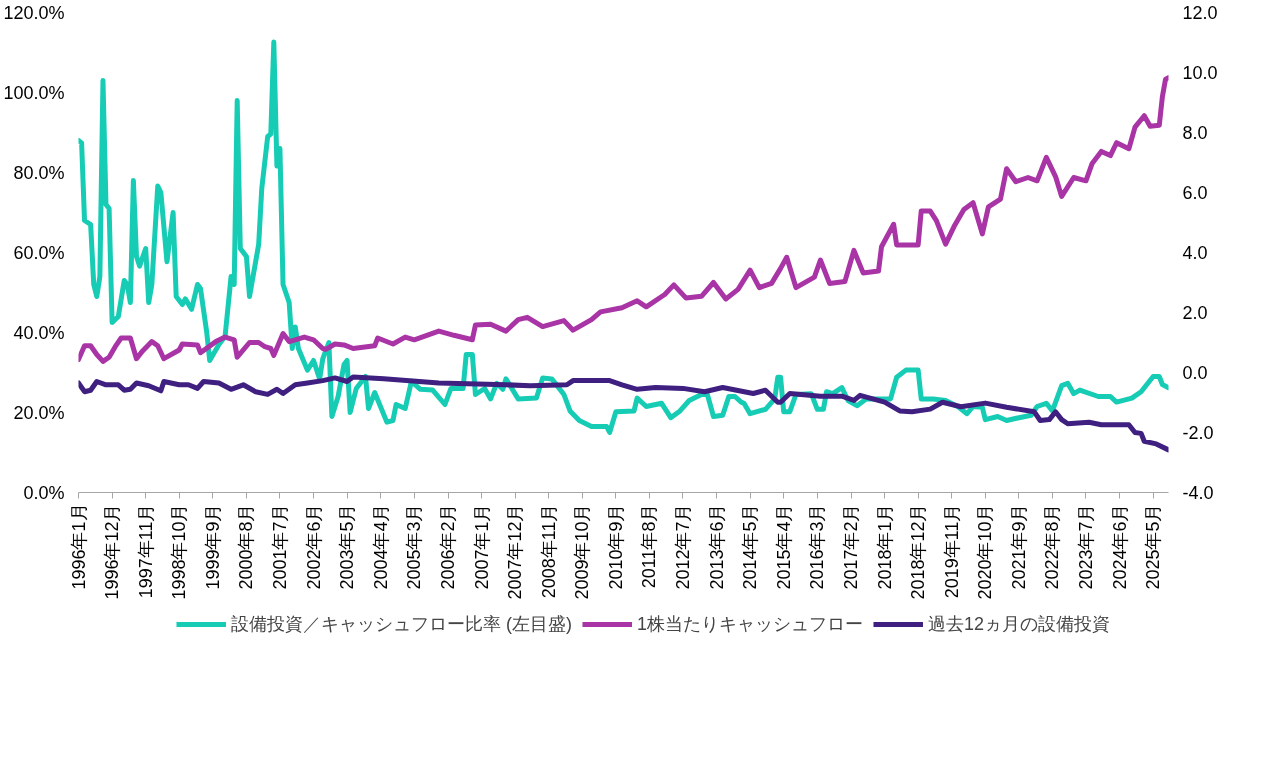 This screenshot has width=1288, height=767. What do you see at coordinates (783, 546) in the screenshot?
I see `x-tick-label: 2015年4月` at bounding box center [783, 546].